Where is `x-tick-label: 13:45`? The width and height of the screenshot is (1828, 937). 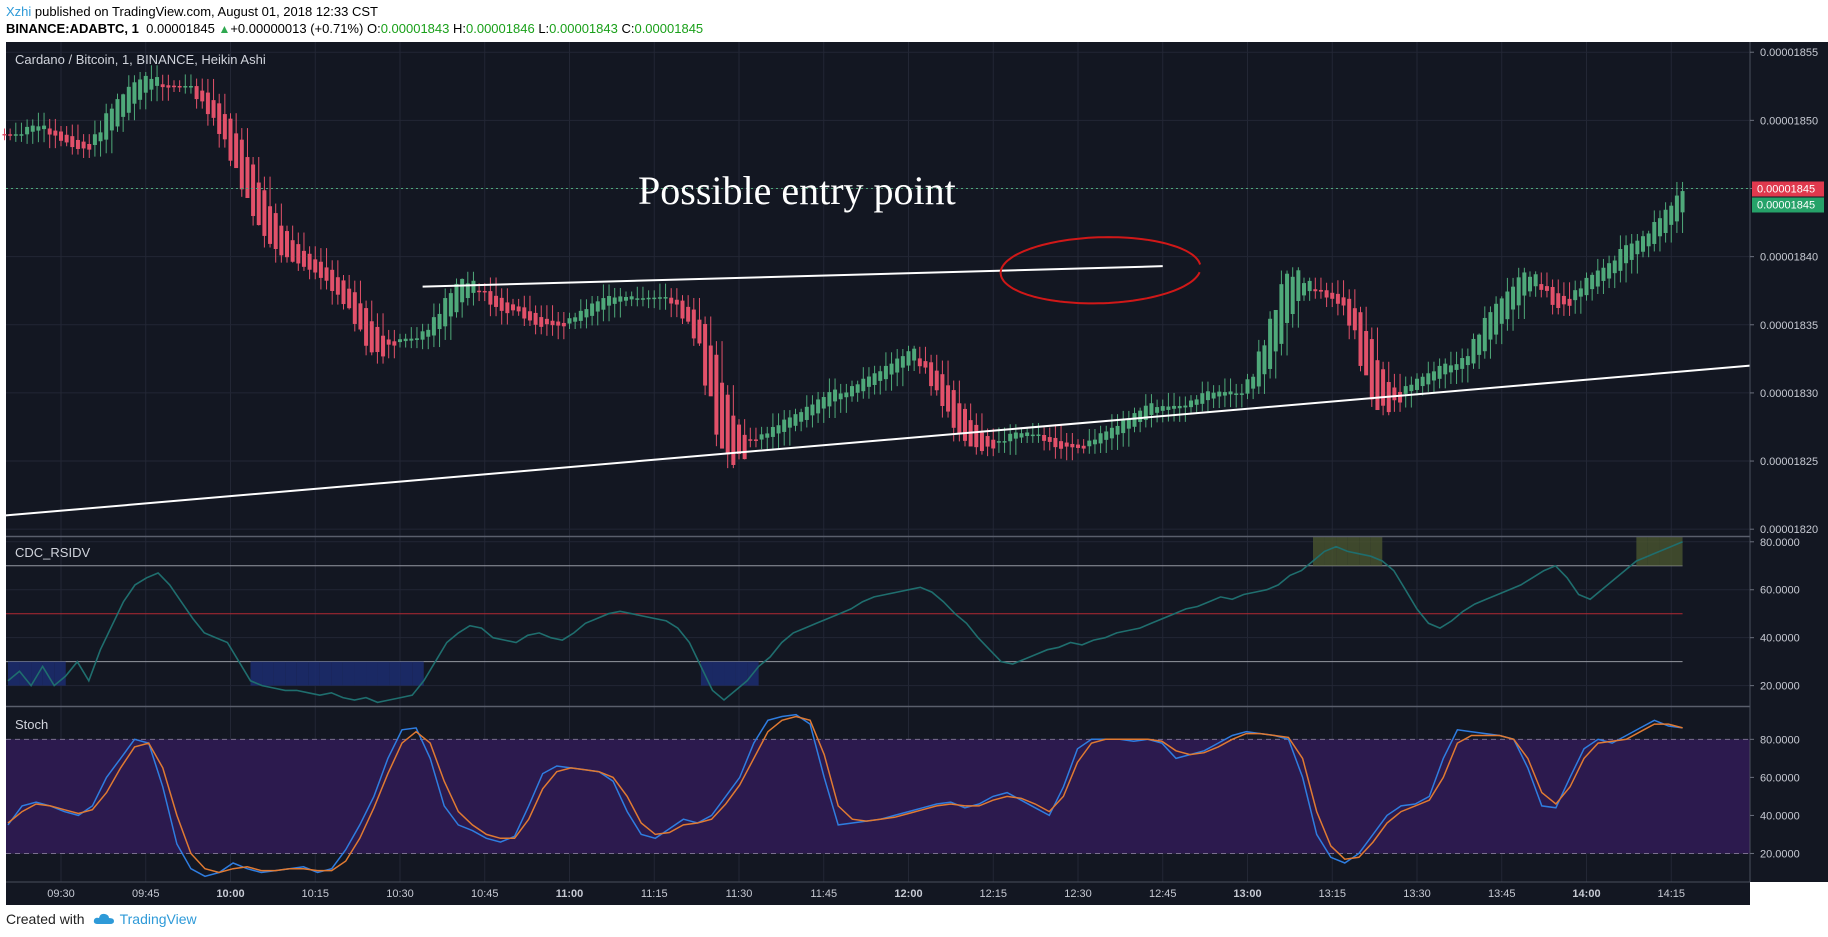
x-tick-label: 13:45 is located at coordinates (1502, 894).